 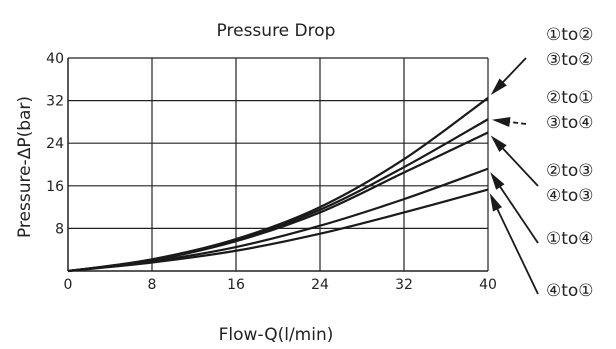 I want to click on y-tick-label: 40, so click(x=55, y=59).